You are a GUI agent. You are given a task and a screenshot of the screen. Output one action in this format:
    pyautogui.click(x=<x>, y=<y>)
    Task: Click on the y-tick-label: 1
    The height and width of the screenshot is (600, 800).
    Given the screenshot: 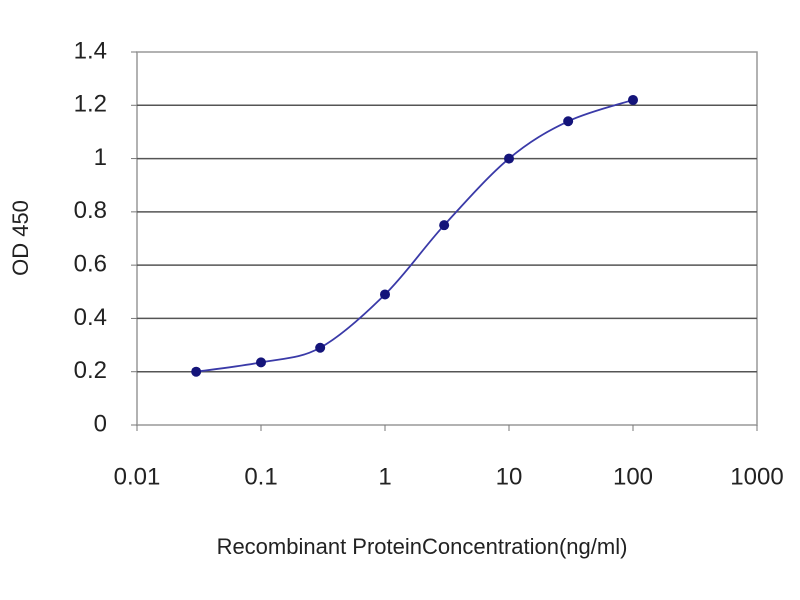 What is the action you would take?
    pyautogui.click(x=100, y=157)
    